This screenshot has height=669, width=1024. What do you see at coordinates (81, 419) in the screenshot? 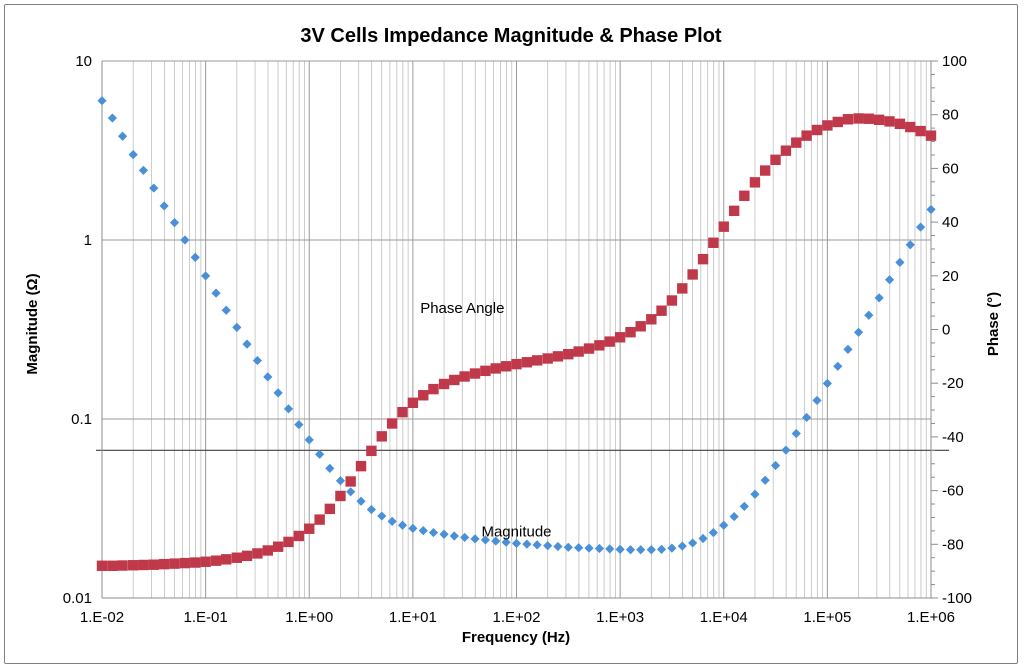
I see `y-tick-label: 0.1` at bounding box center [81, 419].